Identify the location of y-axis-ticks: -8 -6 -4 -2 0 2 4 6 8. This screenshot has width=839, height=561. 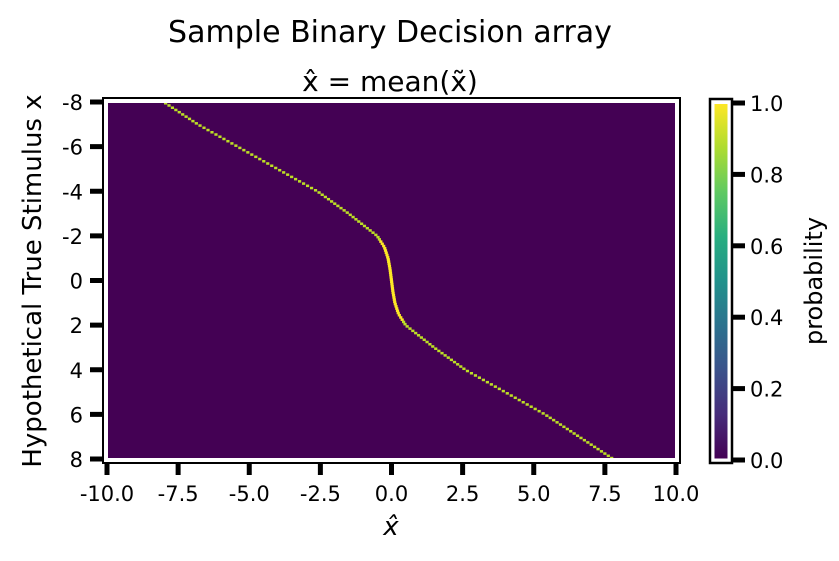
(82, 281).